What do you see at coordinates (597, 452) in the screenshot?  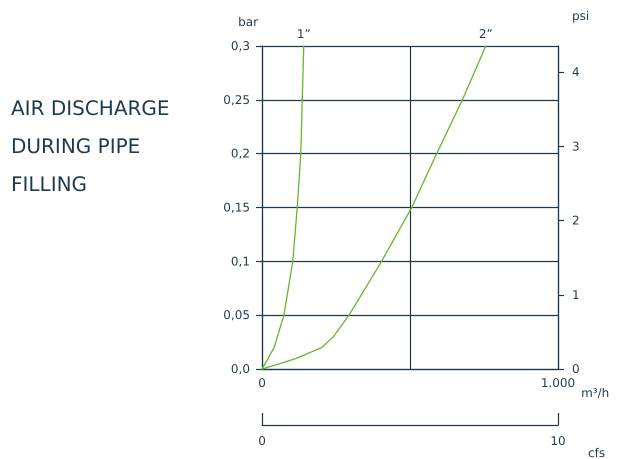 I see `x2-axis-title: cfs` at bounding box center [597, 452].